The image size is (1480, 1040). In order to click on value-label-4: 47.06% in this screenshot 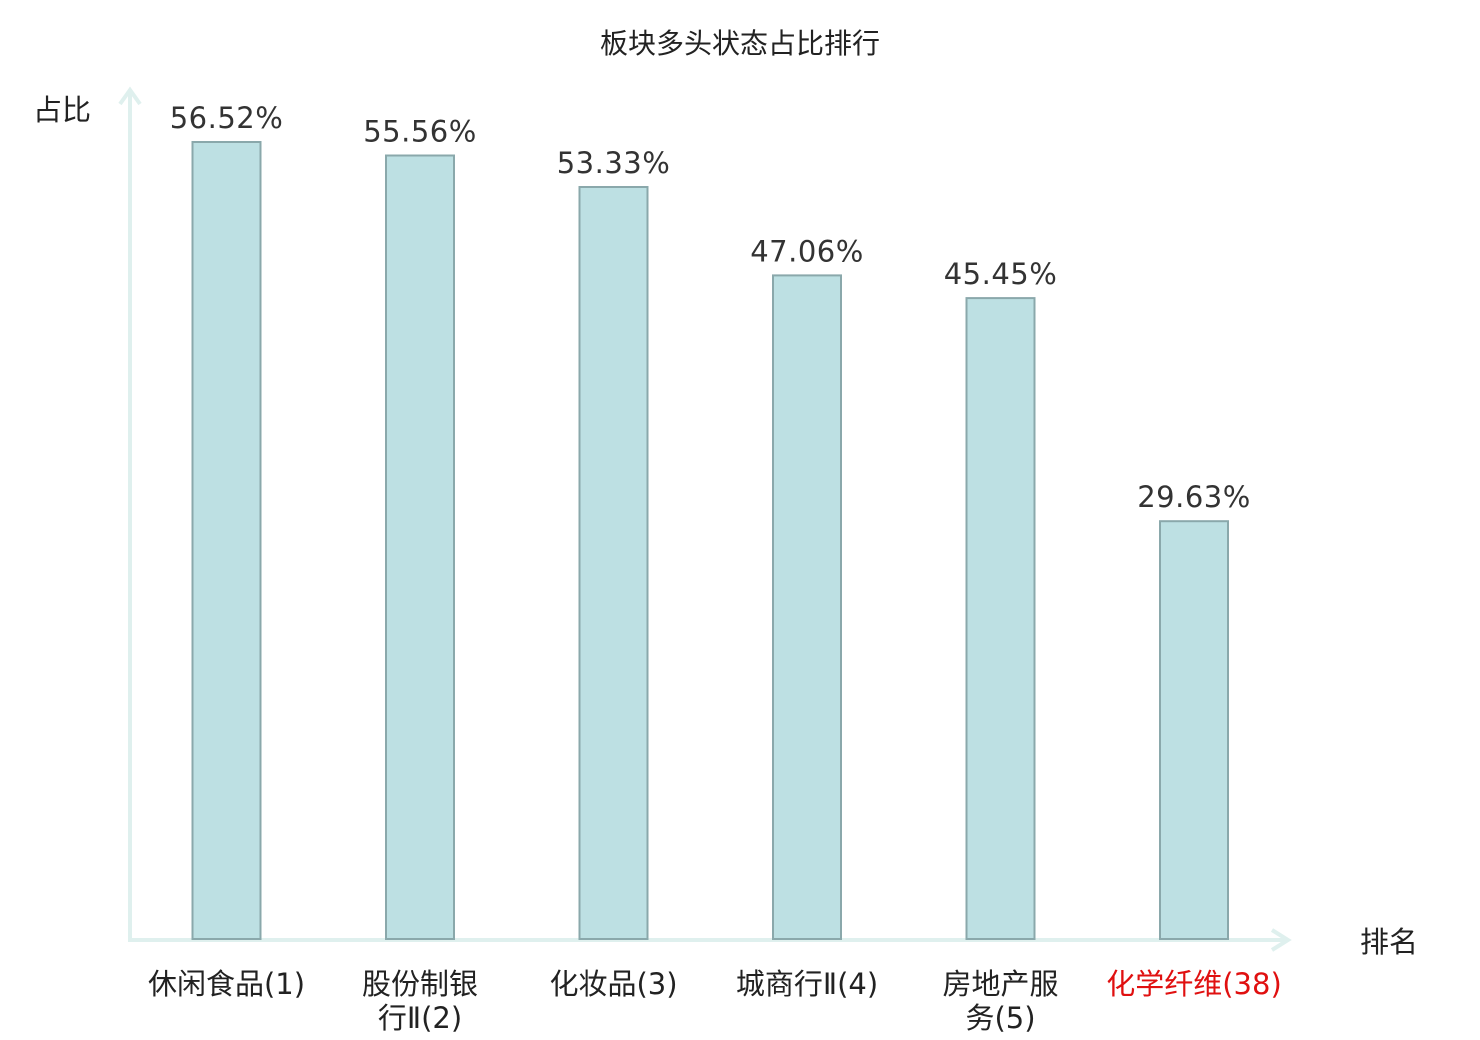, I will do `click(807, 251)`.